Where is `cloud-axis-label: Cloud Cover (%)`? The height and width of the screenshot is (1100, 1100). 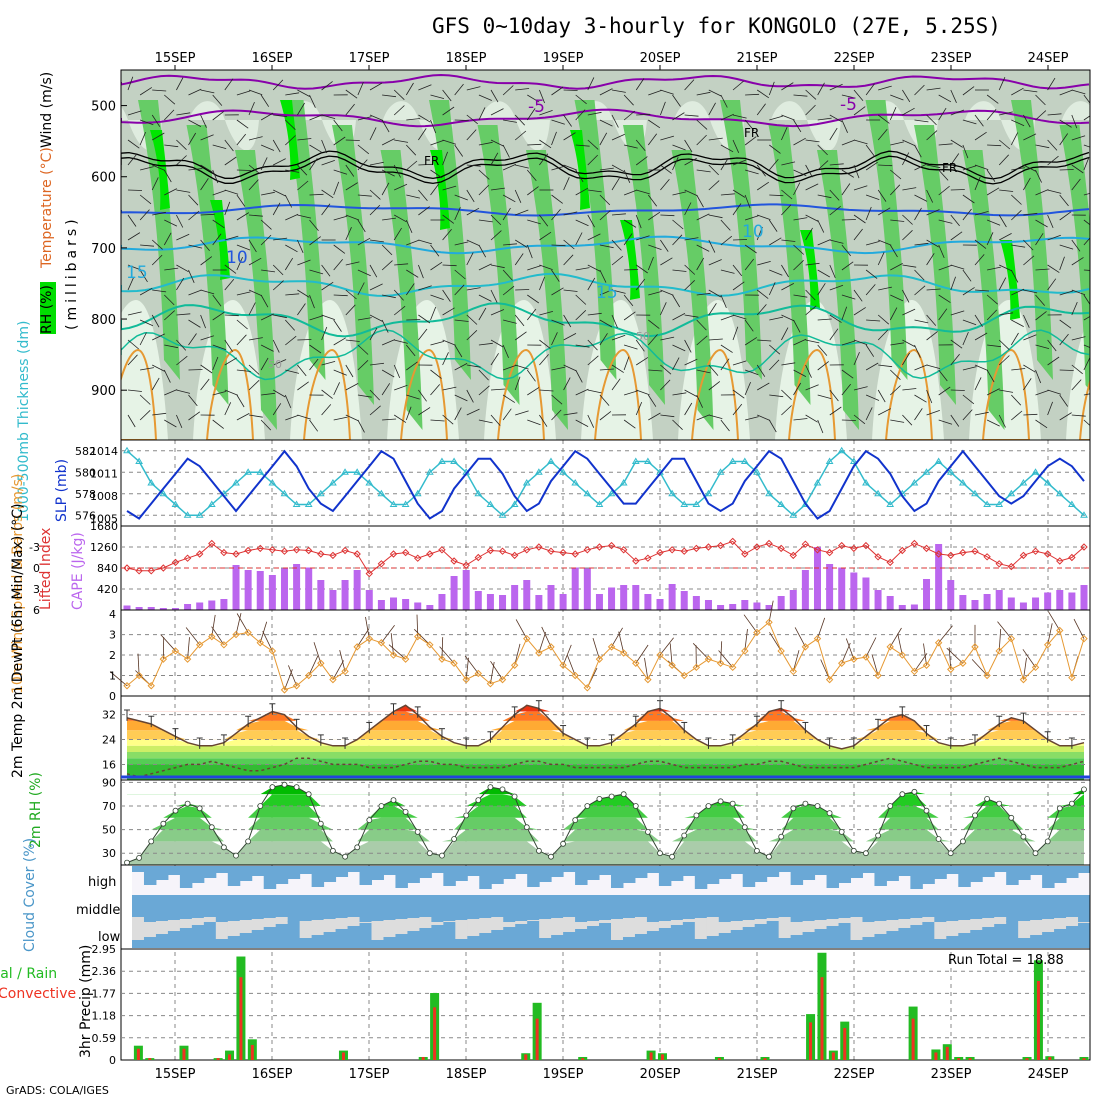
cloud-axis-label: Cloud Cover (%) is located at coordinates (30, 895).